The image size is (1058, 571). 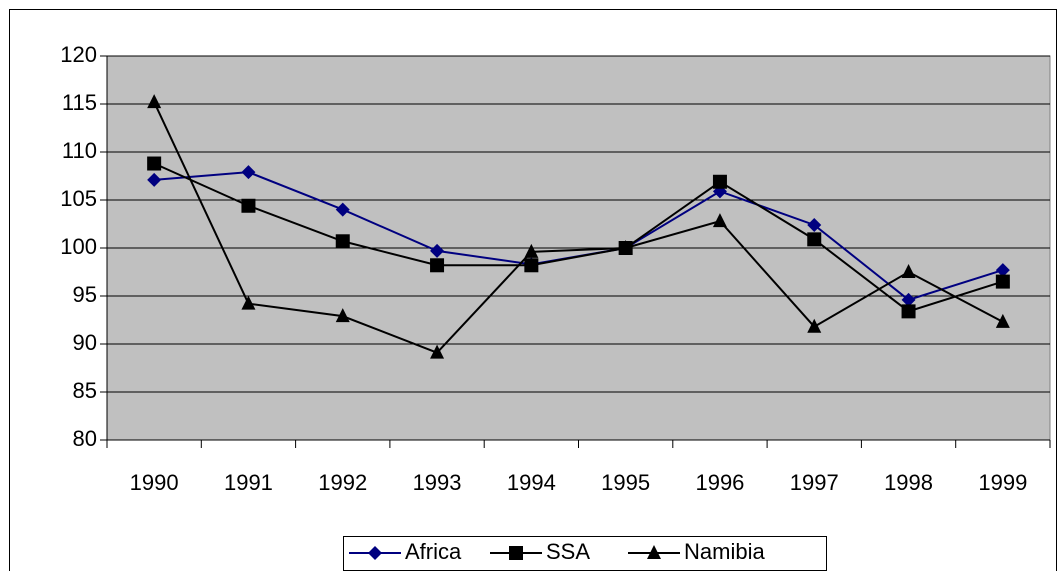 What do you see at coordinates (78, 198) in the screenshot?
I see `y-tick-label: 105` at bounding box center [78, 198].